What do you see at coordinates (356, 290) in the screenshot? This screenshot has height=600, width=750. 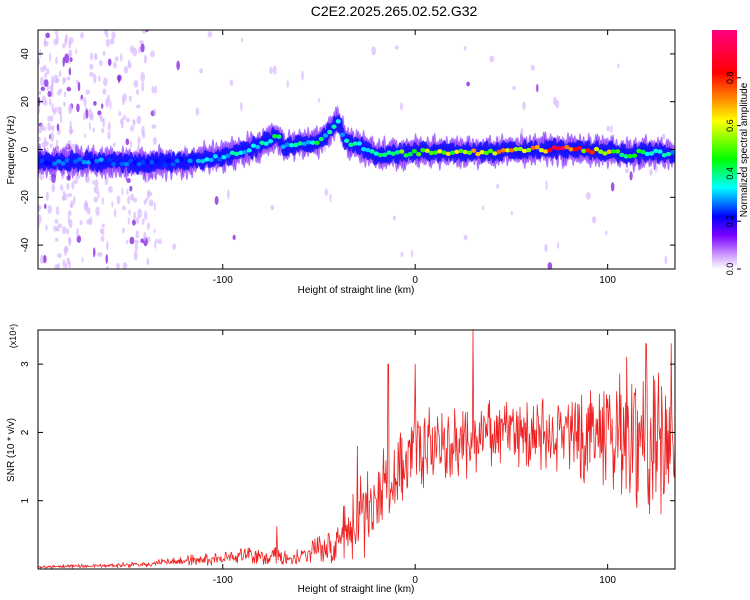 I see `spectrogram-x-label: Height of straight line (km)` at bounding box center [356, 290].